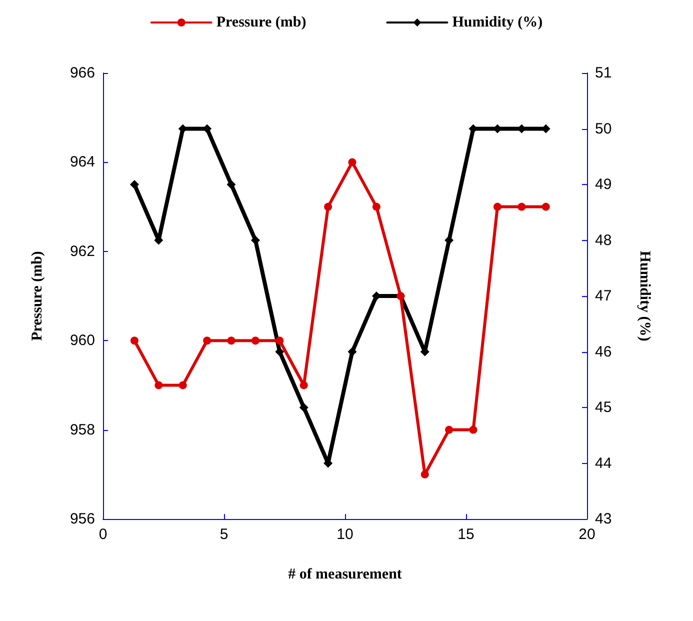 This screenshot has height=621, width=693. I want to click on y-tick-label: 956, so click(82, 519).